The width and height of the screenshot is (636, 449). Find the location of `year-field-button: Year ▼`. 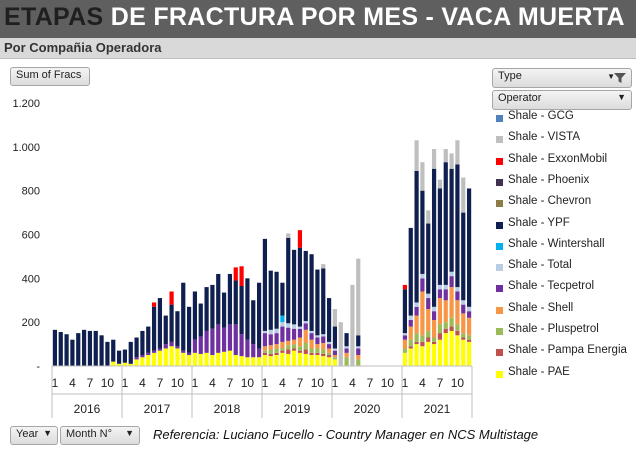

year-field-button: Year ▼ is located at coordinates (34, 435).